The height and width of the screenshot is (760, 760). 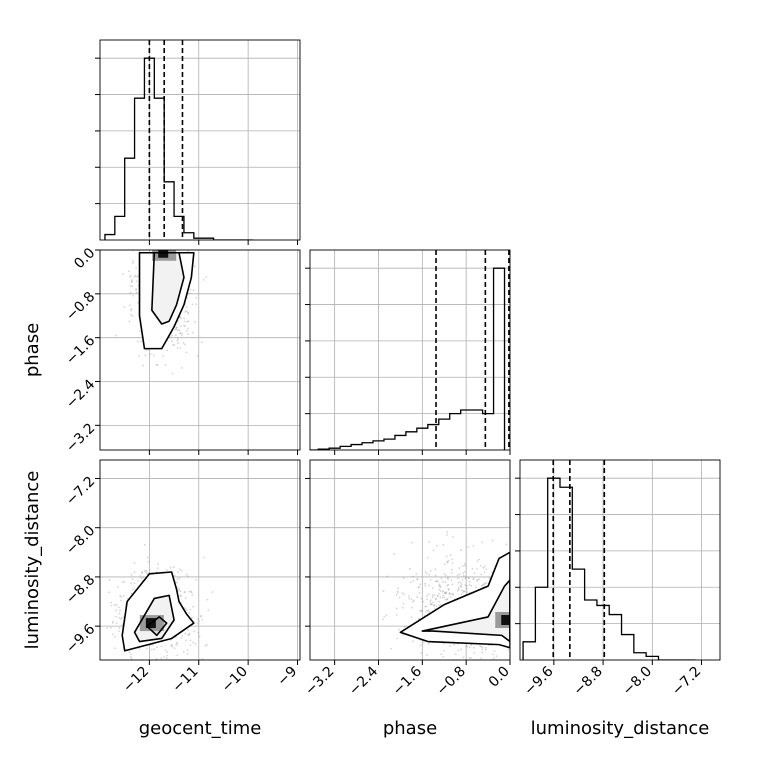 What do you see at coordinates (538, 680) in the screenshot?
I see `x-tick-label: −9.6` at bounding box center [538, 680].